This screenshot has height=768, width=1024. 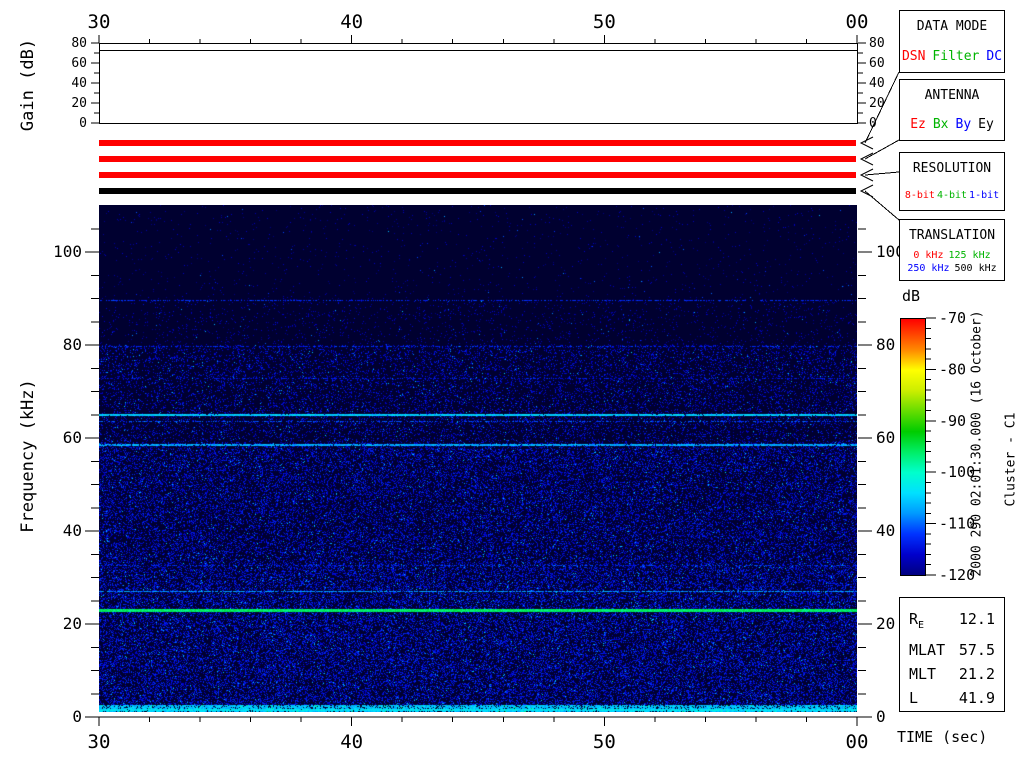 What do you see at coordinates (976, 698) in the screenshot?
I see `ephemeris-value-l: 41.9` at bounding box center [976, 698].